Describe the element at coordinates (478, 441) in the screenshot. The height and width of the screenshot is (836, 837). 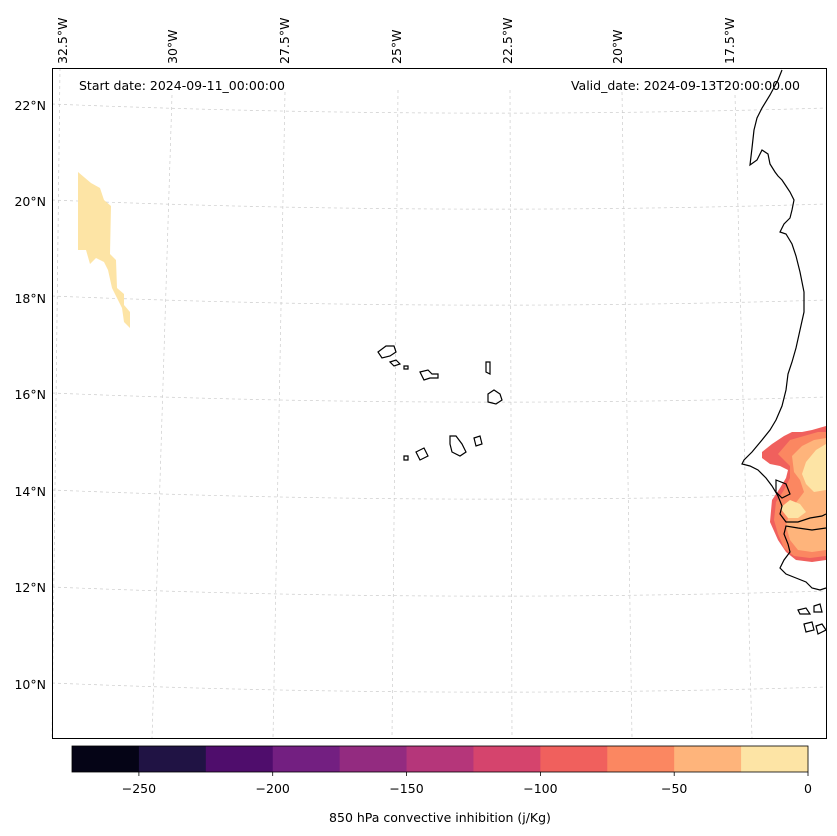
I see `maio-island` at that location.